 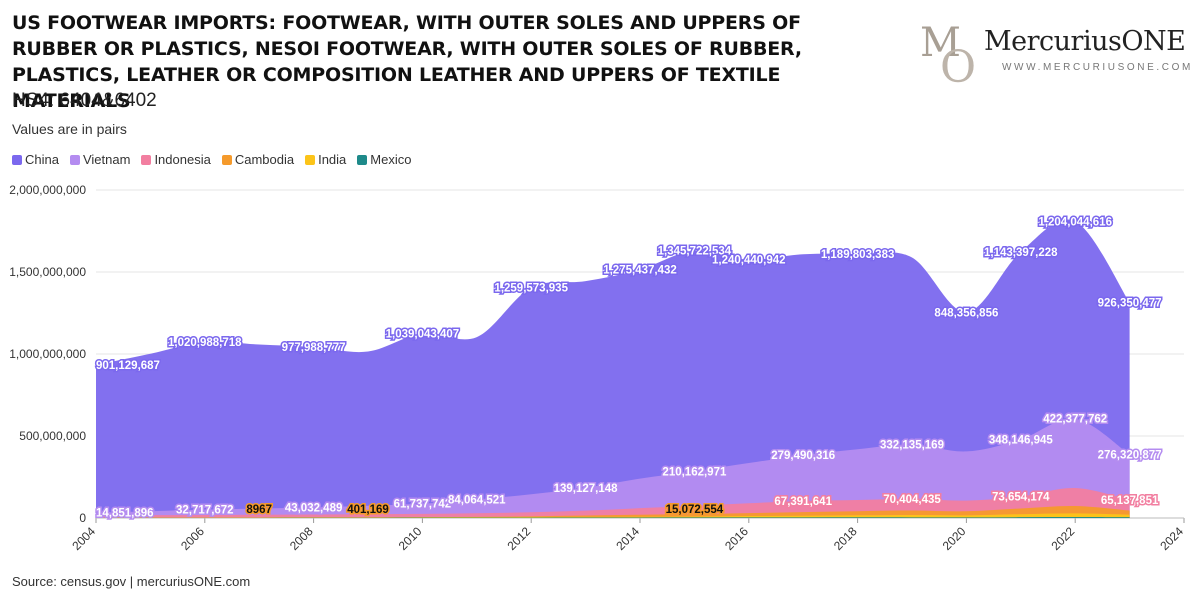 I want to click on data-label-indonesia: 65,137,851, so click(x=1130, y=501).